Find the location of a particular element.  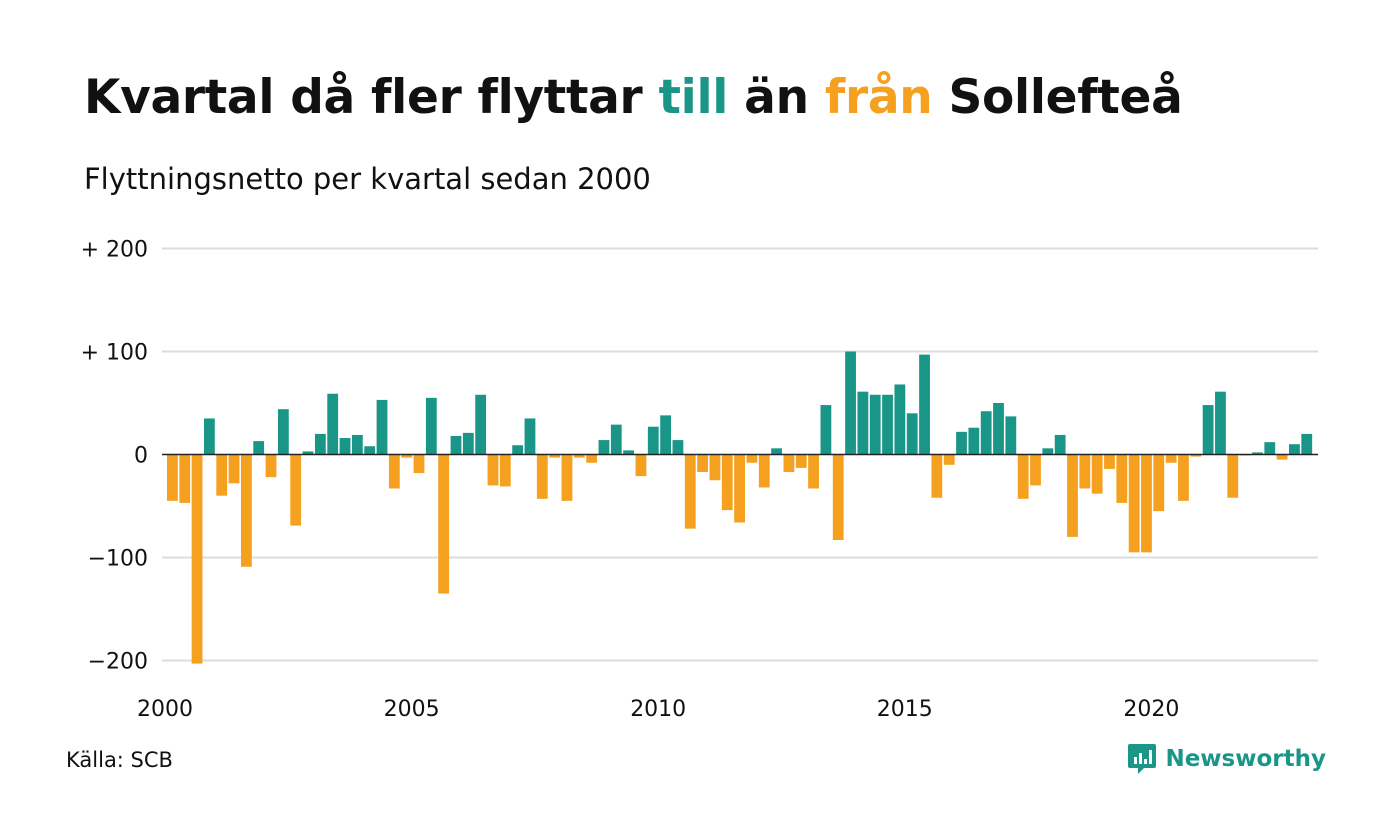

bar: 2020 K1: -55 is located at coordinates (1159, 483).